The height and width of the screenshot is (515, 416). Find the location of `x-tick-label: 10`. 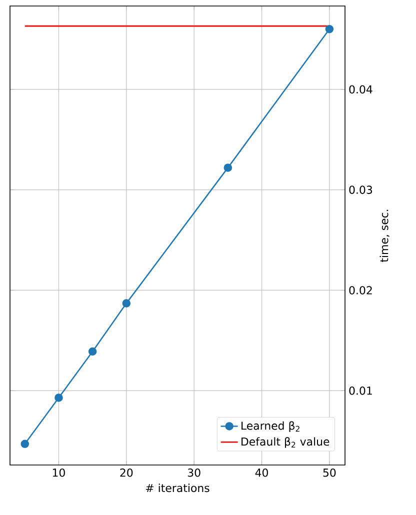

x-tick-label: 10 is located at coordinates (58, 472).